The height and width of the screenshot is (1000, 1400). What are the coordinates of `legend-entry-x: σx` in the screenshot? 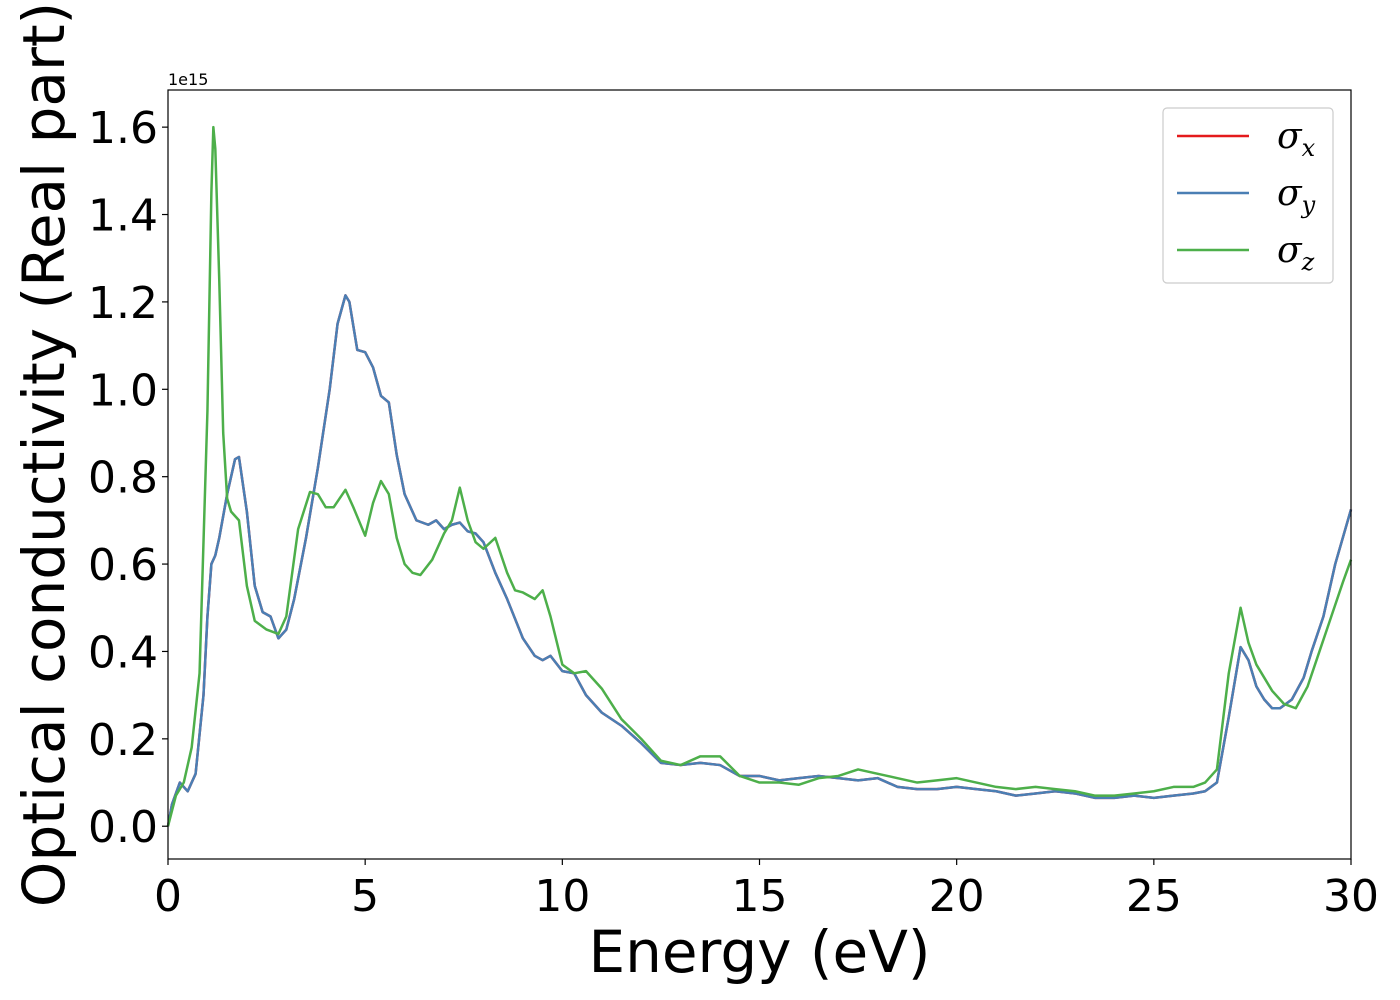 It's located at (1296, 139).